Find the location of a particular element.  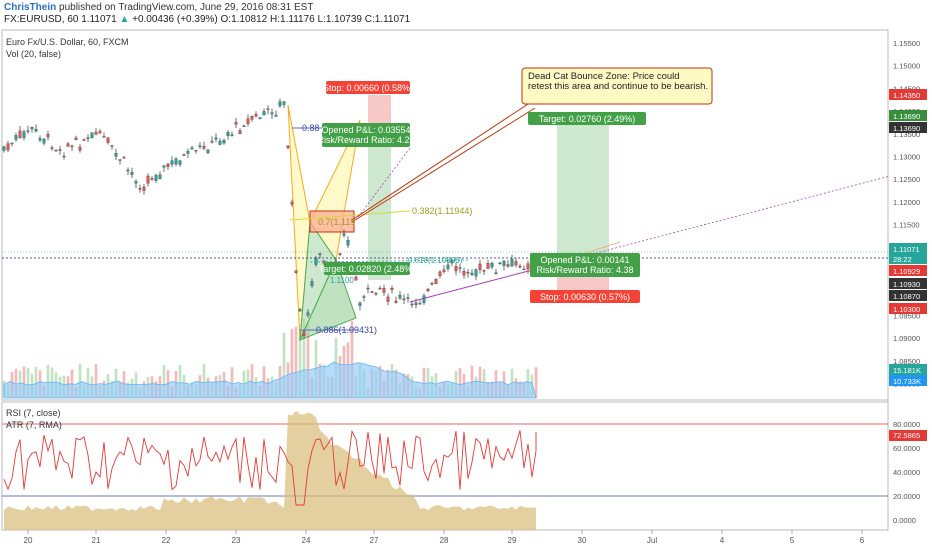

price-tick: 1.15000 is located at coordinates (906, 66).